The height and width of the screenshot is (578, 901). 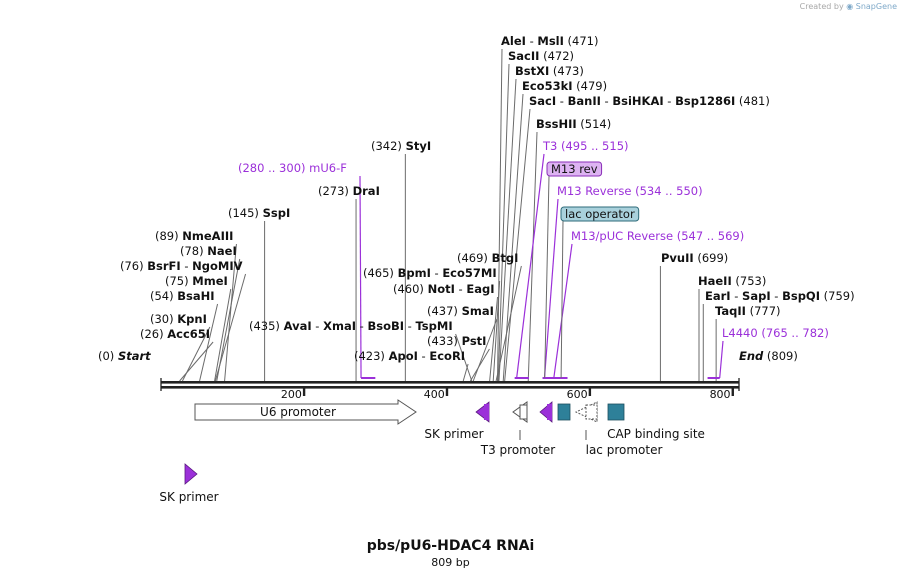 I want to click on enzyme-name: BanII, so click(x=584, y=101).